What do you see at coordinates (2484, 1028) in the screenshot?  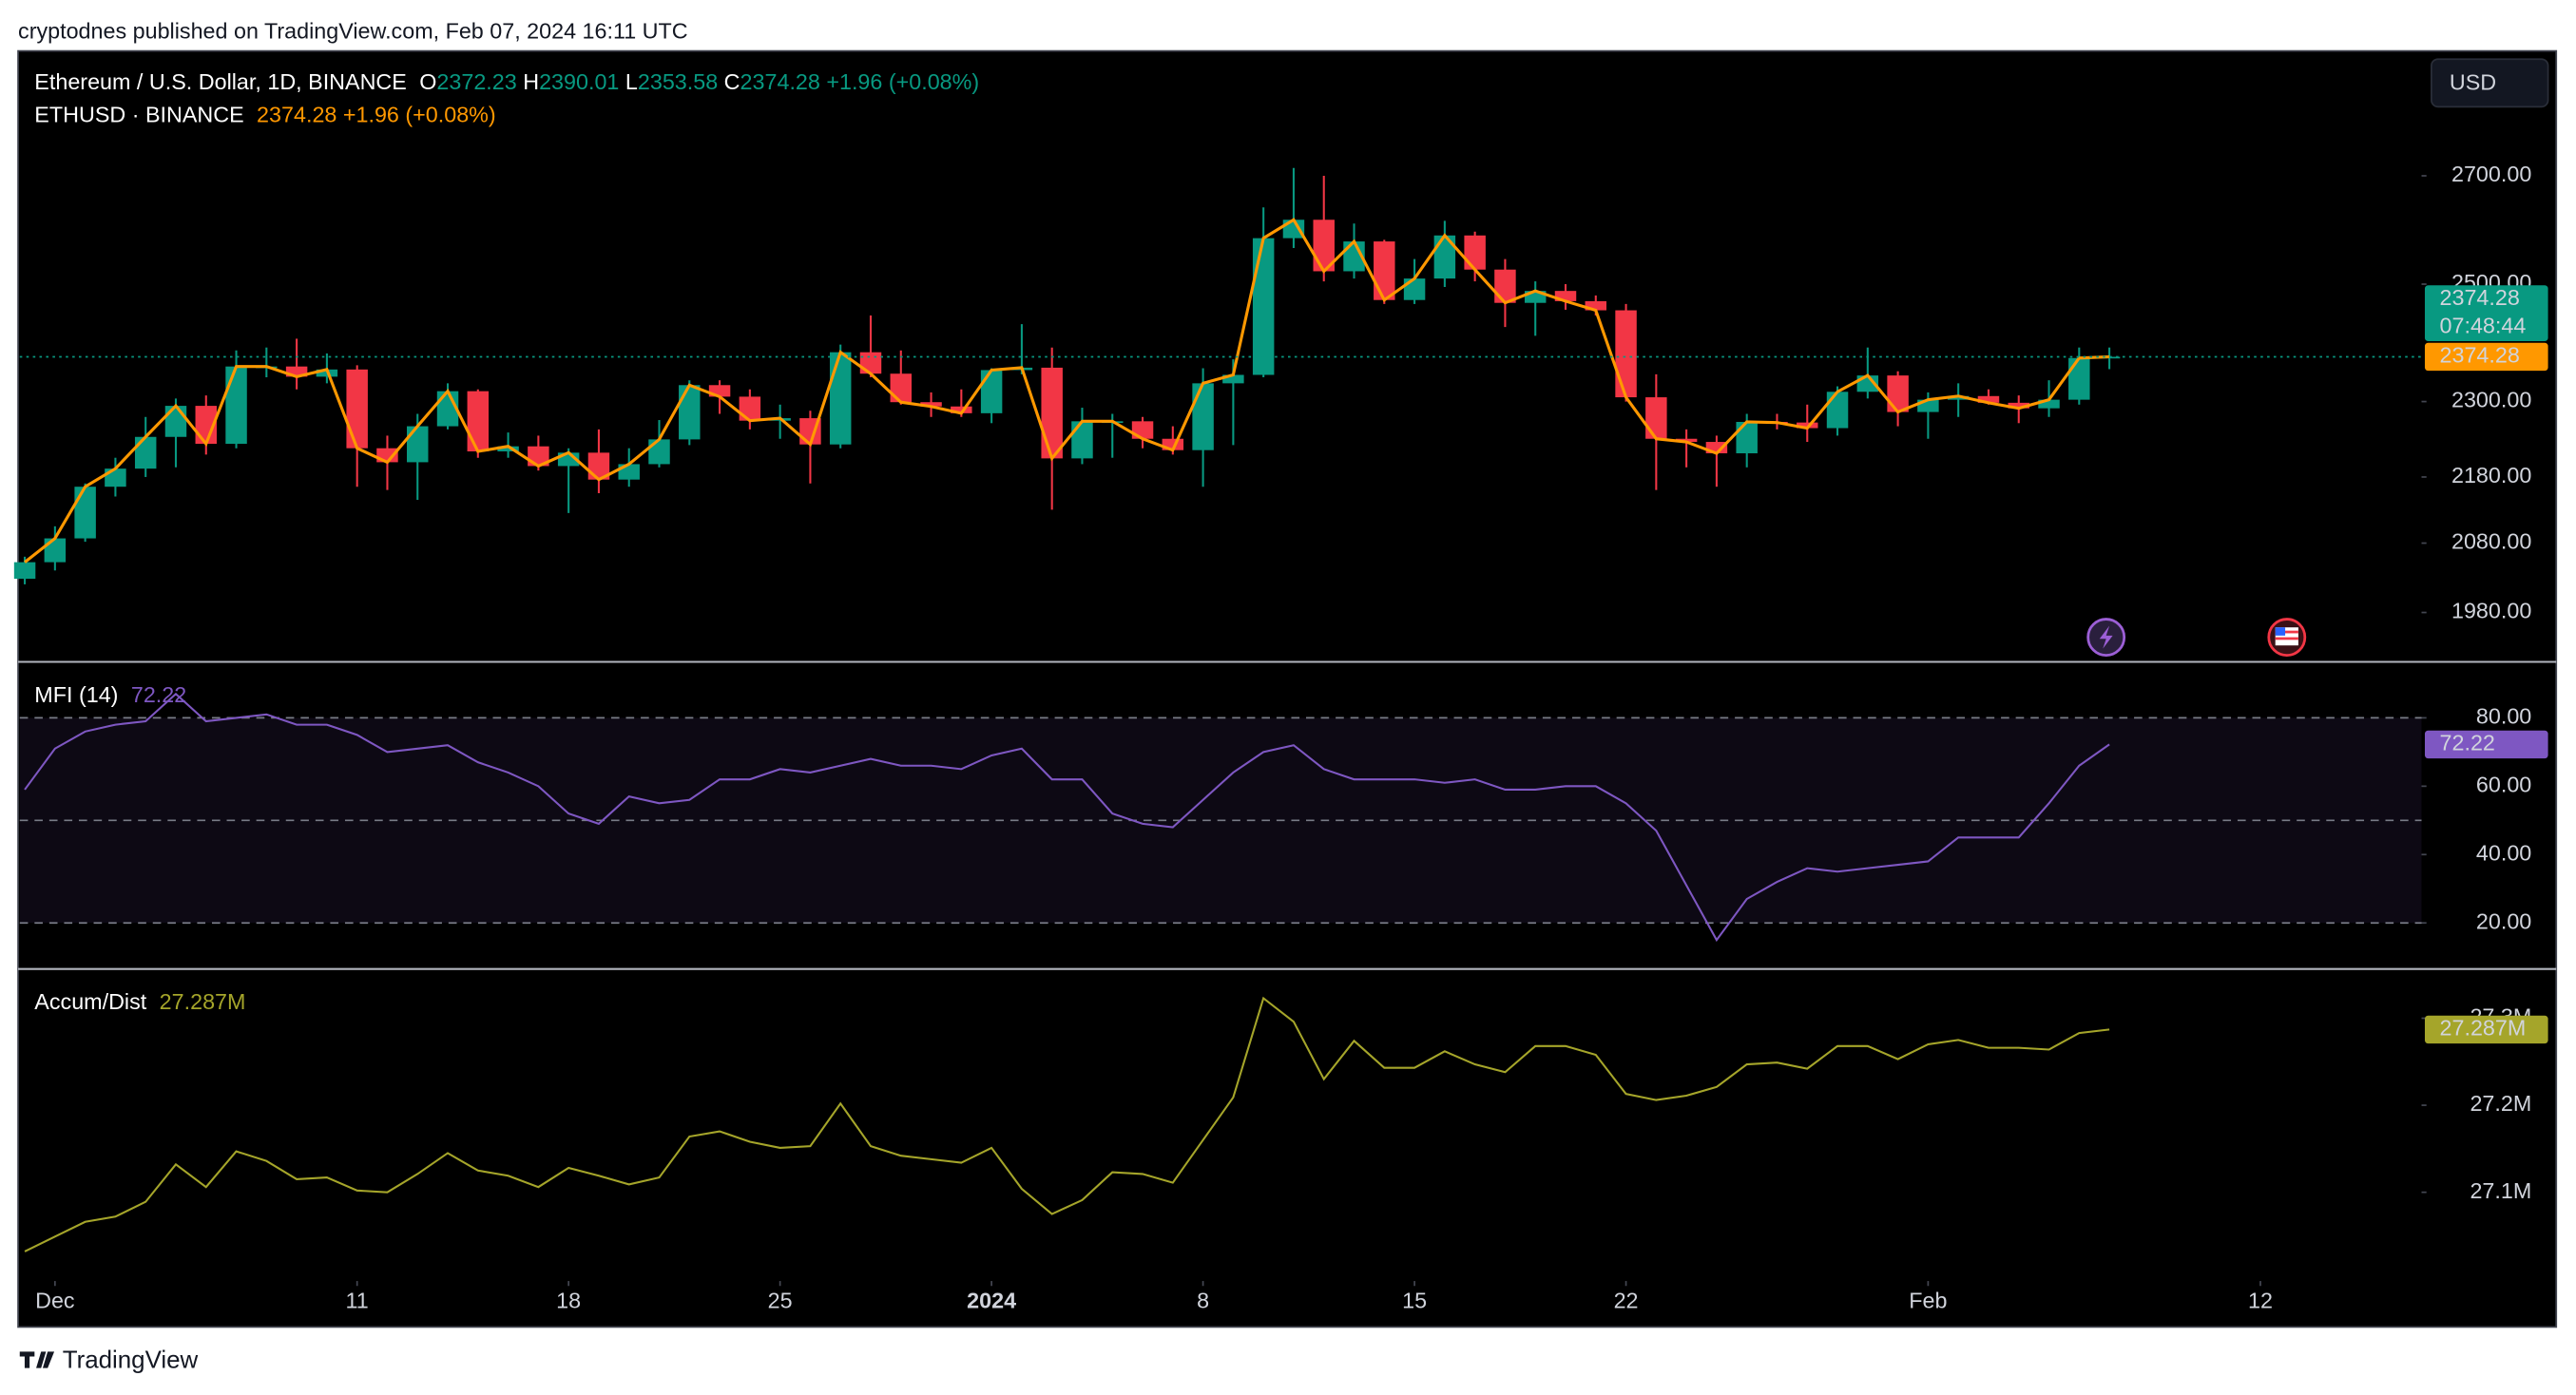 I see `price-tag-label: 27.287M` at bounding box center [2484, 1028].